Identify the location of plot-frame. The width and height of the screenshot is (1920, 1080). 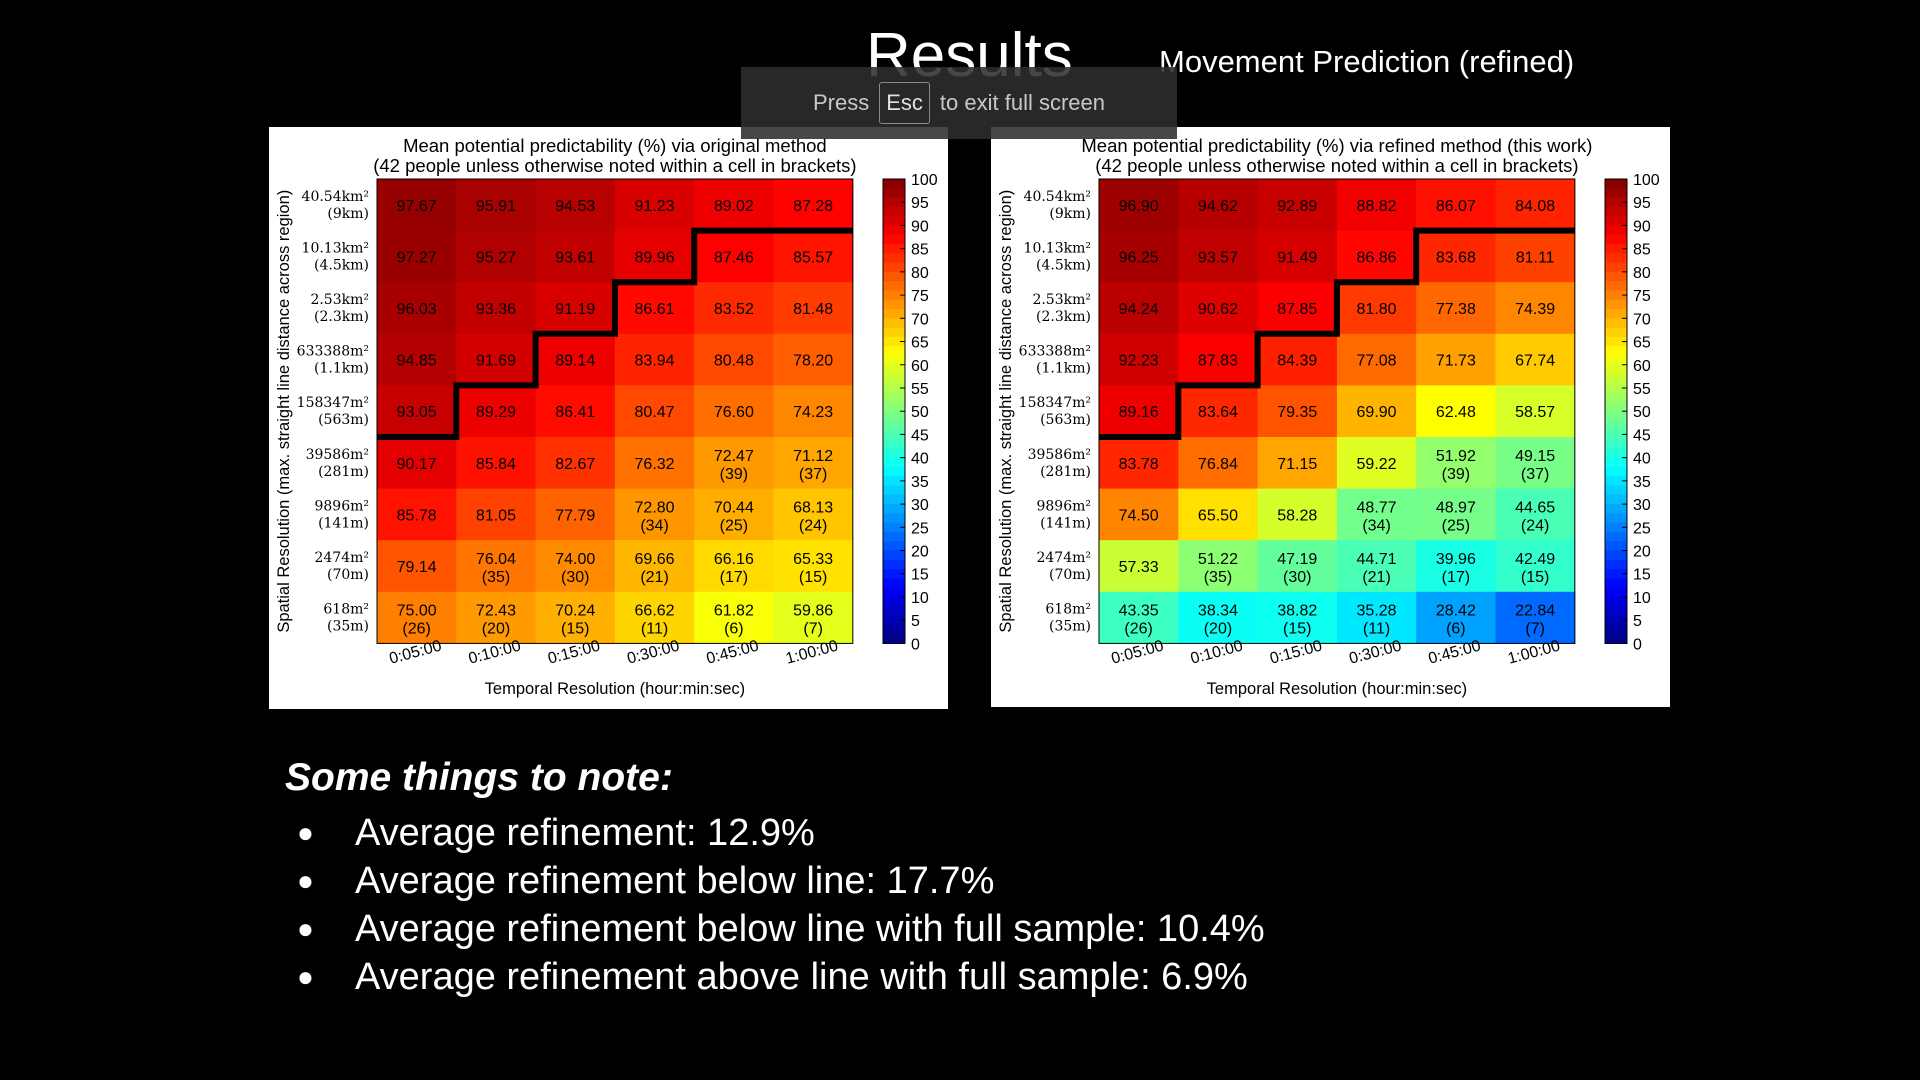
(1337, 411).